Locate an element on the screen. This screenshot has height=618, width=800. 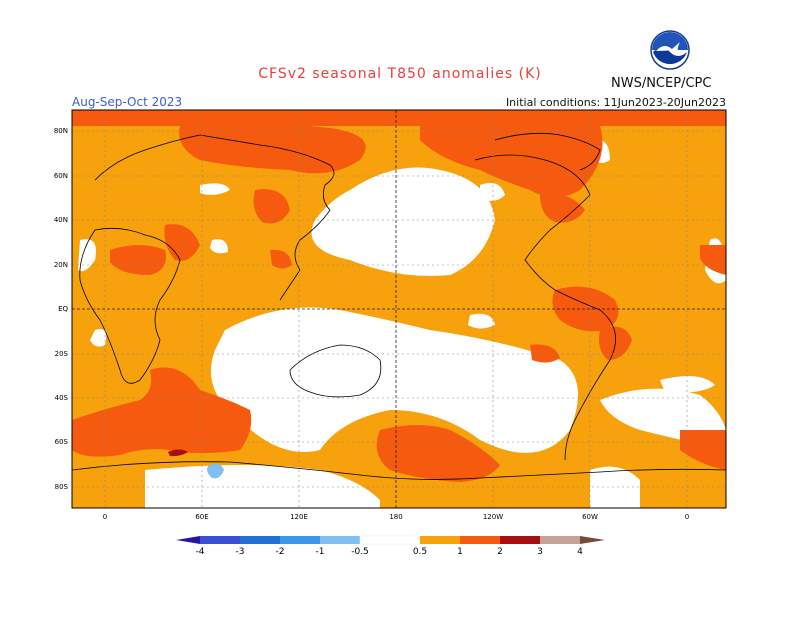
colorbar-label: 1 is located at coordinates (460, 552).